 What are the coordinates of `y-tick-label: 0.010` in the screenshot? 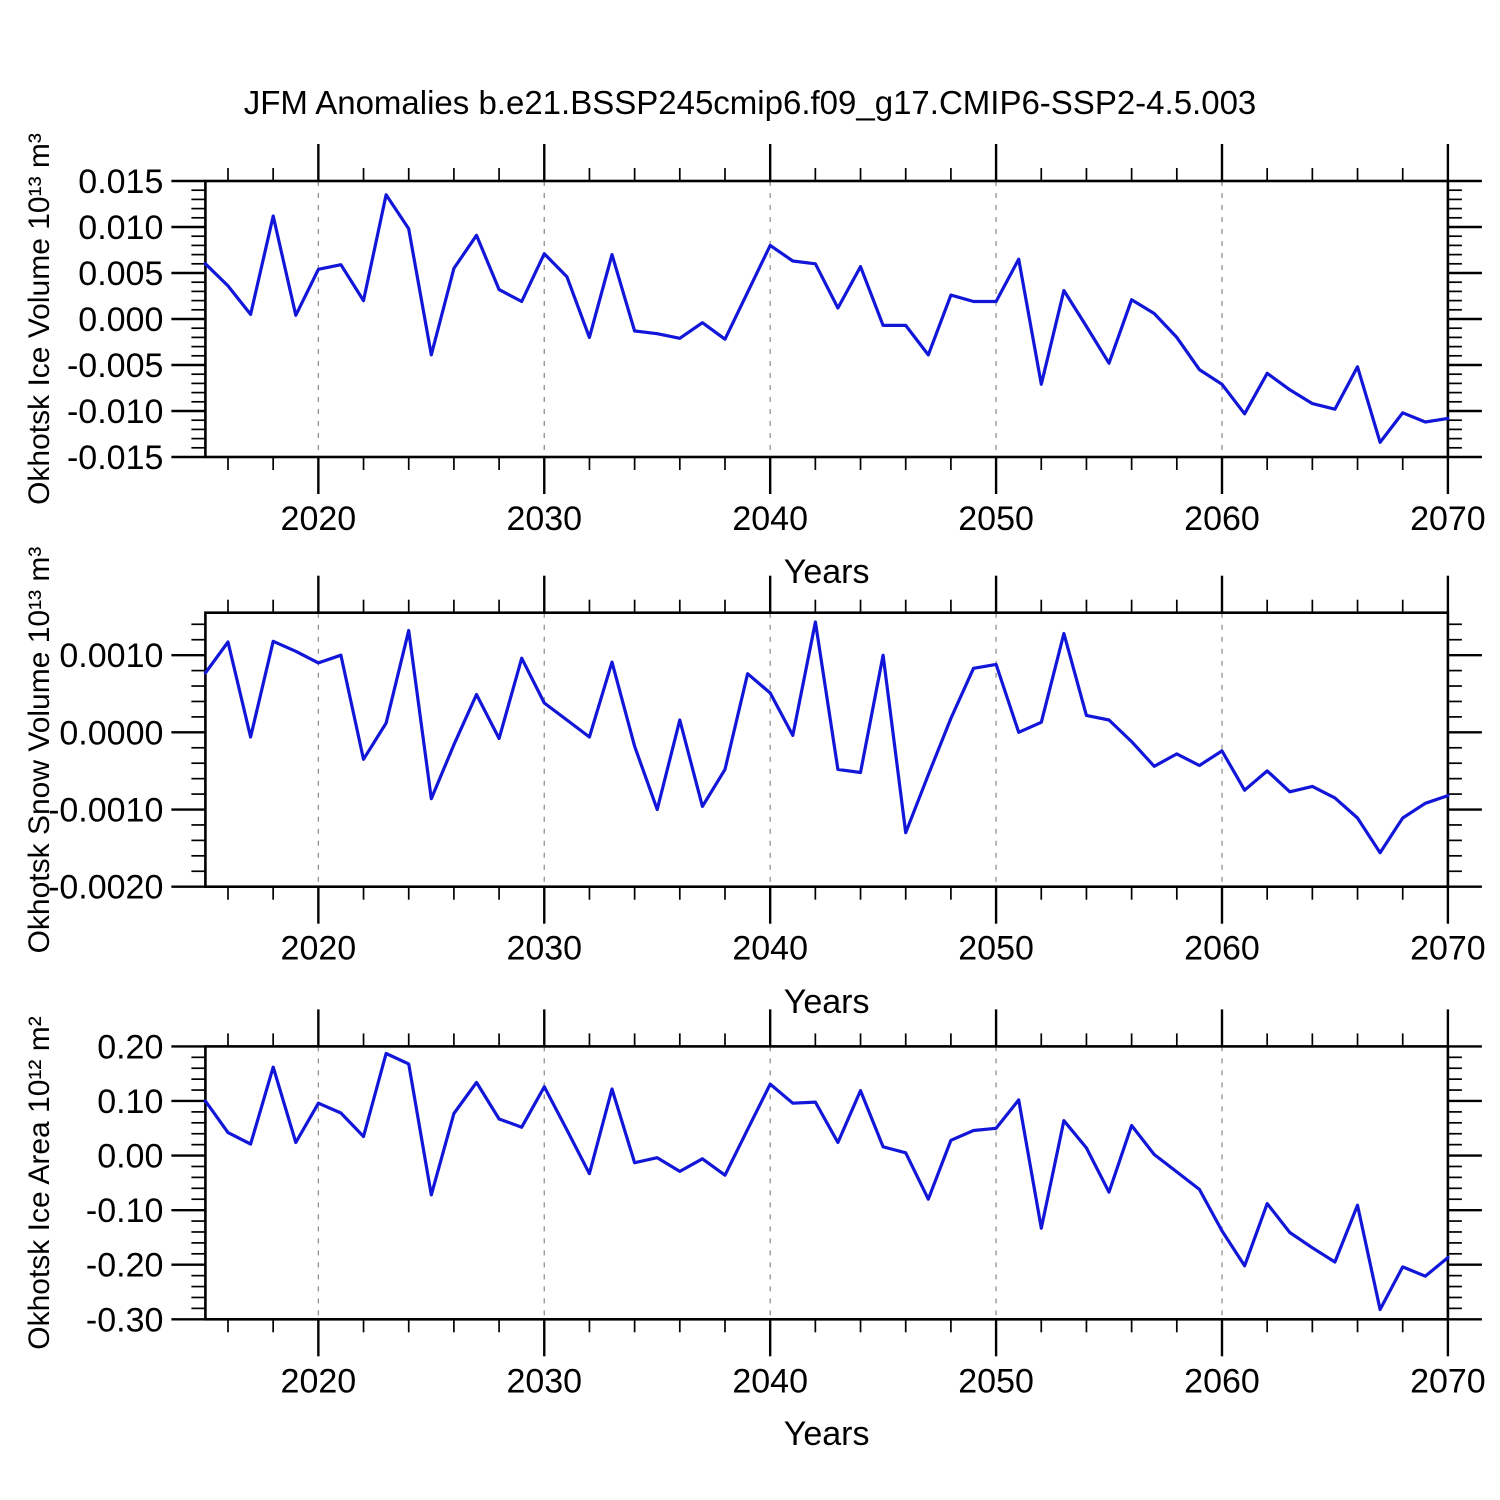 It's located at (120, 228).